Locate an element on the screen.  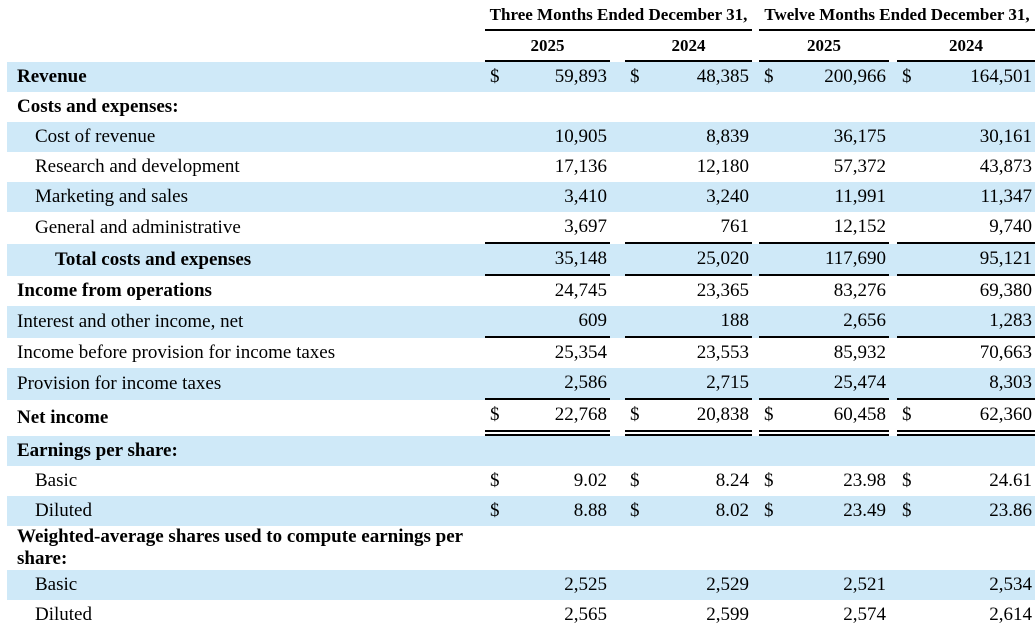
value-cell-3m-2024: 2,715 is located at coordinates (688, 384).